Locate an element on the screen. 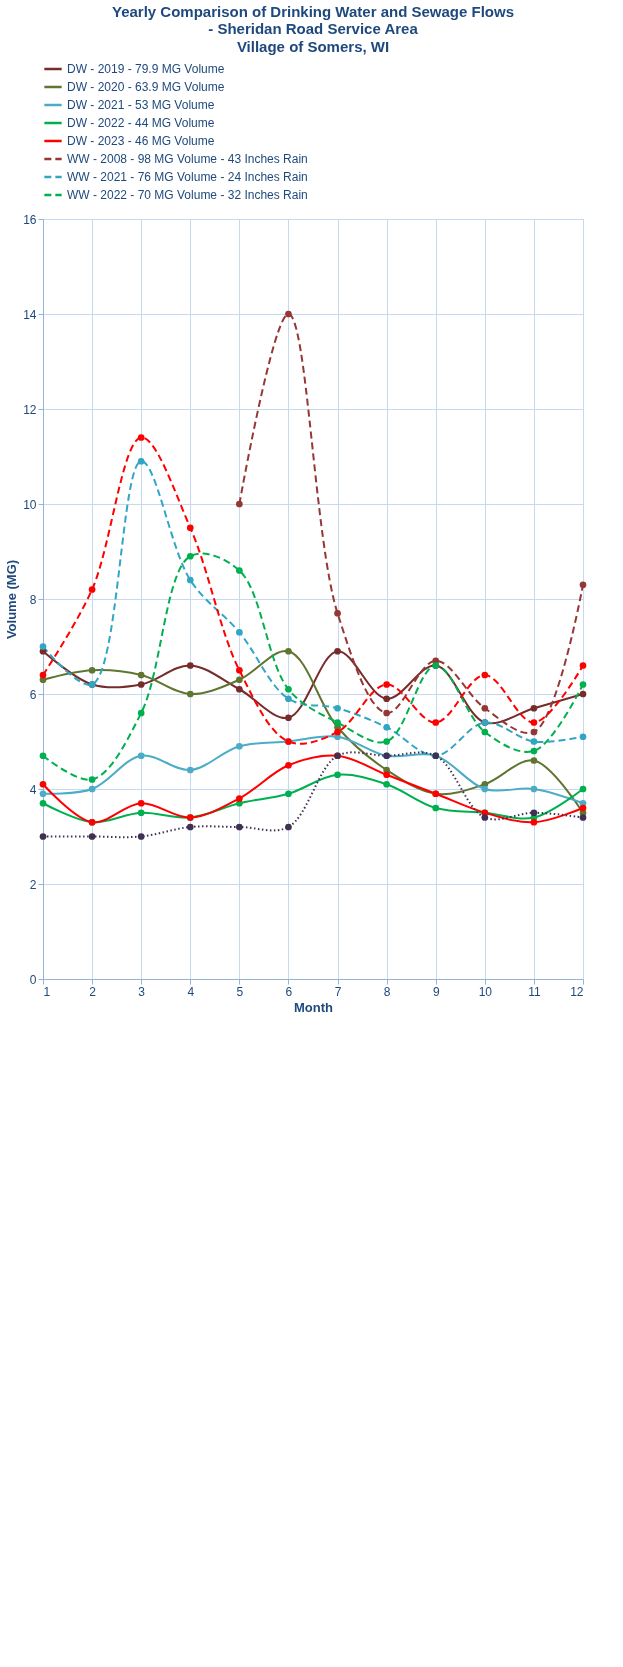  y-tick-label: 0 is located at coordinates (33, 979).